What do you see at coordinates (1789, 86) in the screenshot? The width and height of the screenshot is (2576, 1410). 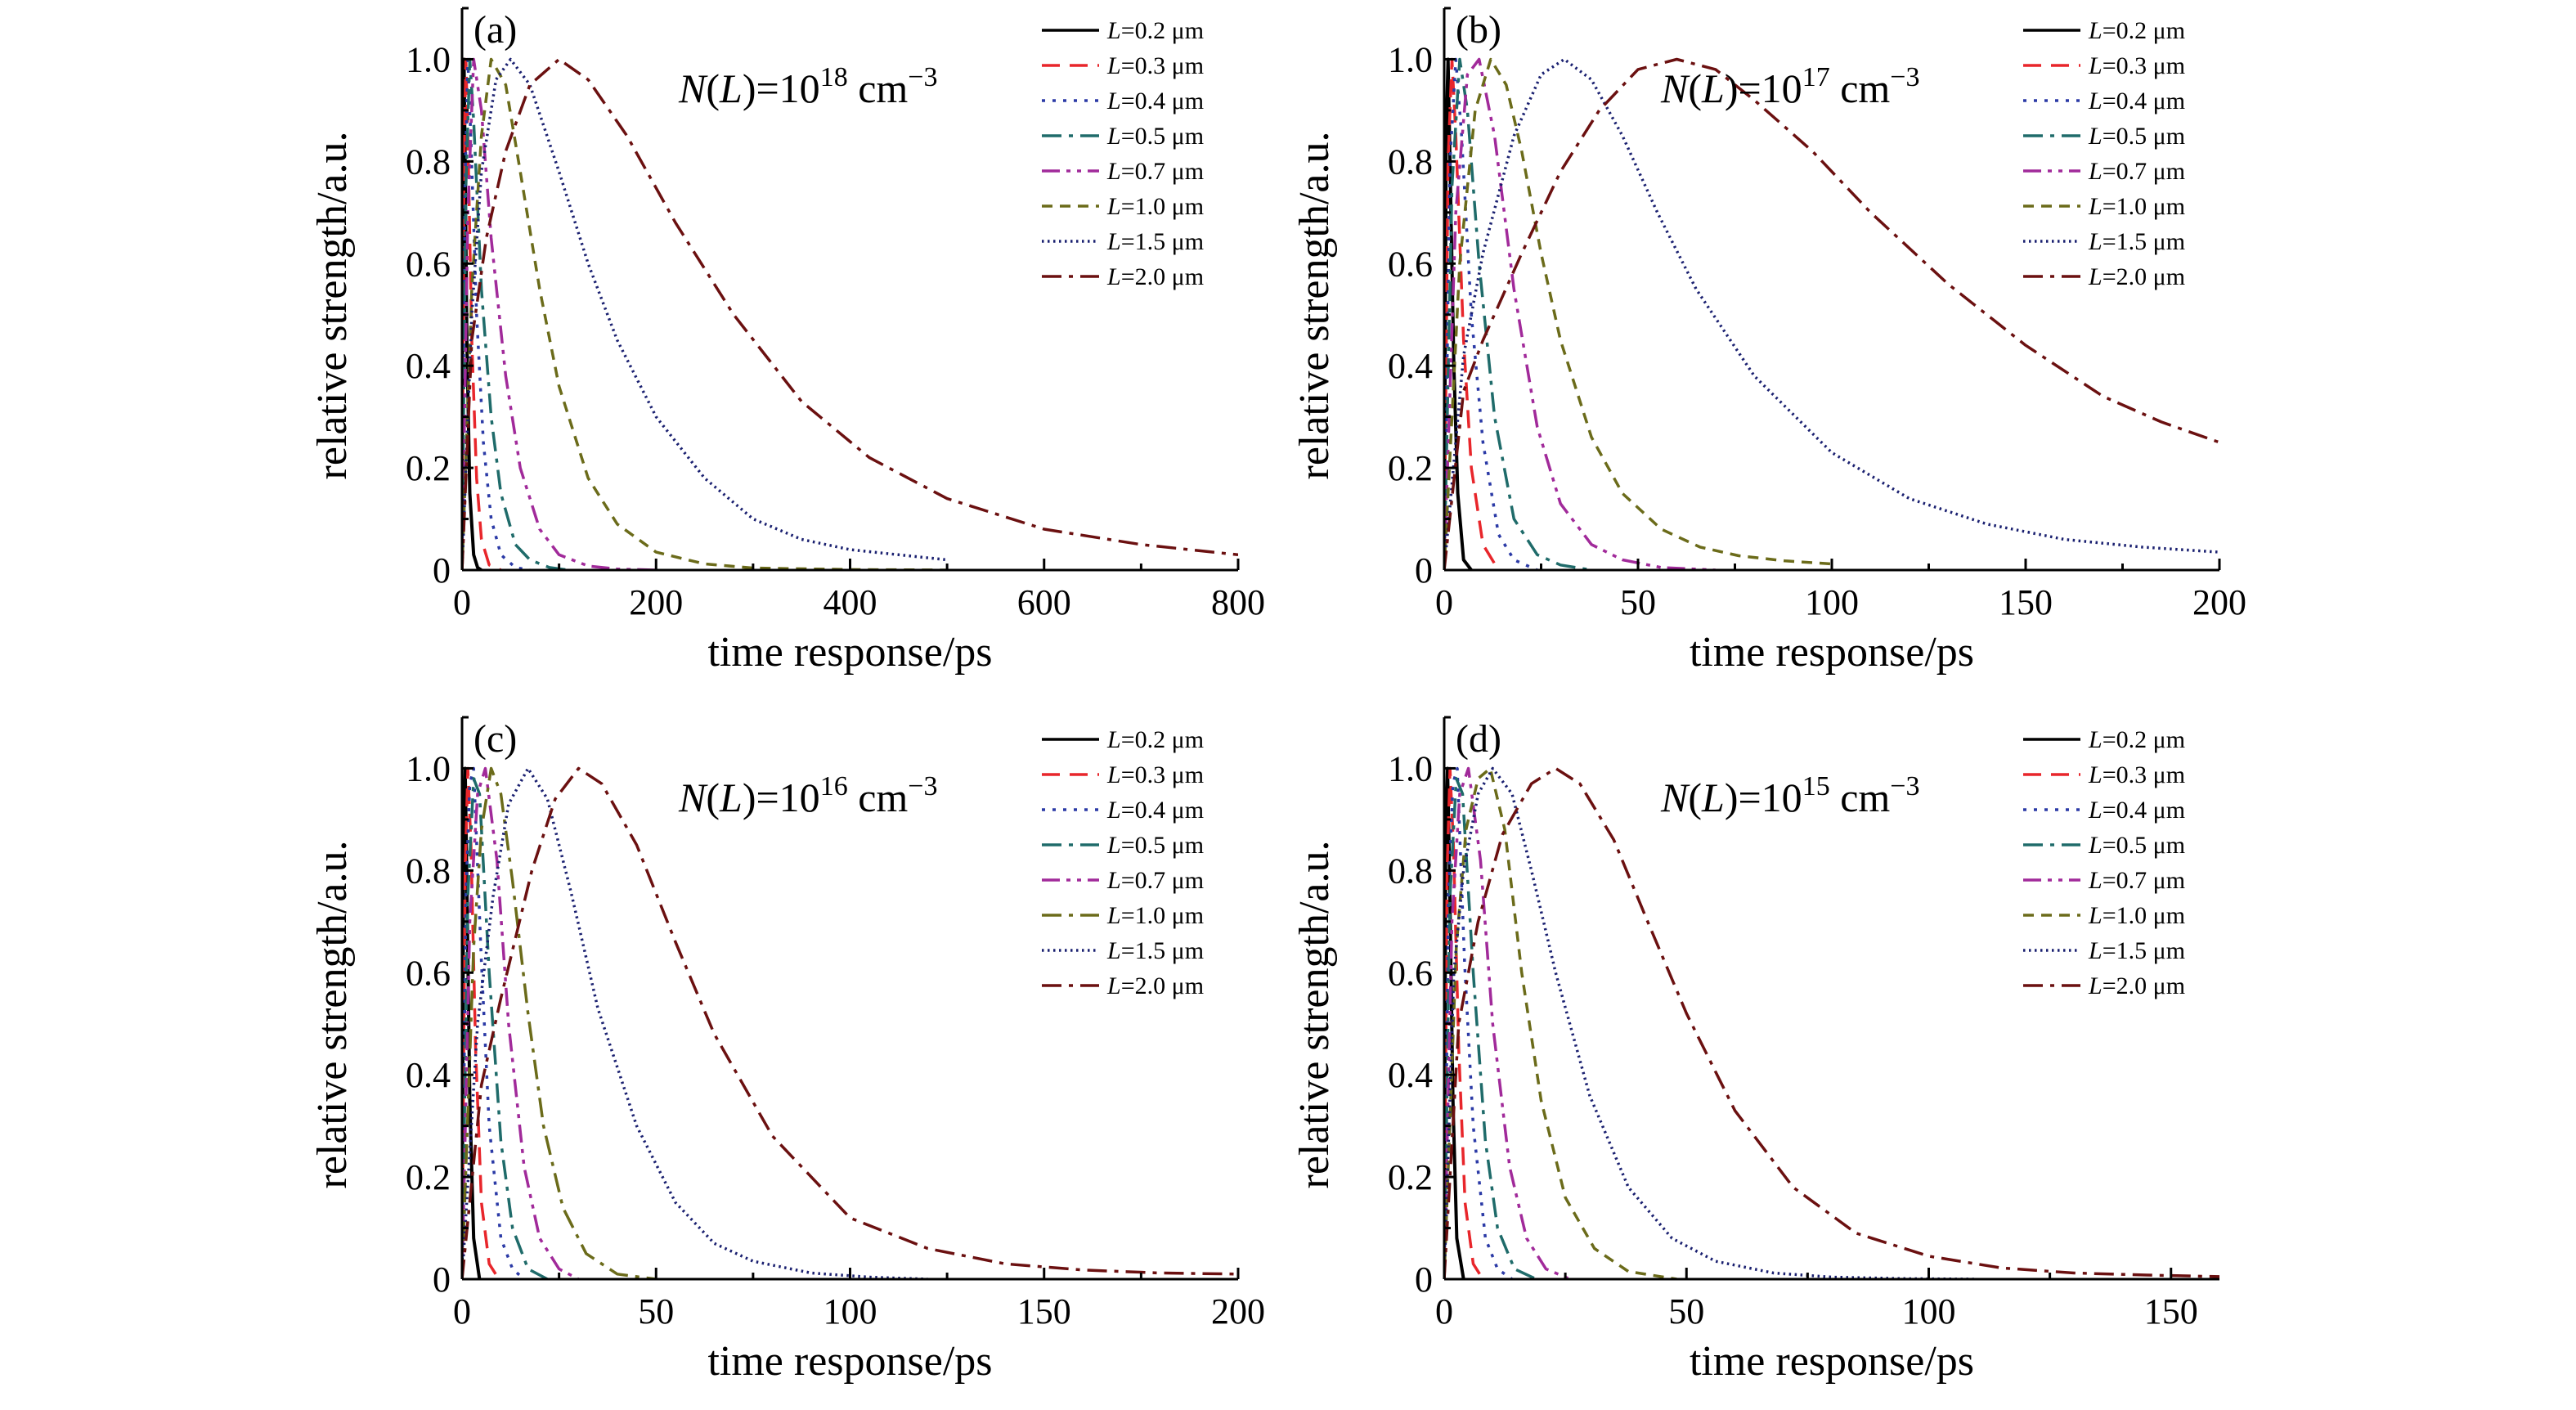 I see `doping-annotation: N(L)=1017 cm−3` at bounding box center [1789, 86].